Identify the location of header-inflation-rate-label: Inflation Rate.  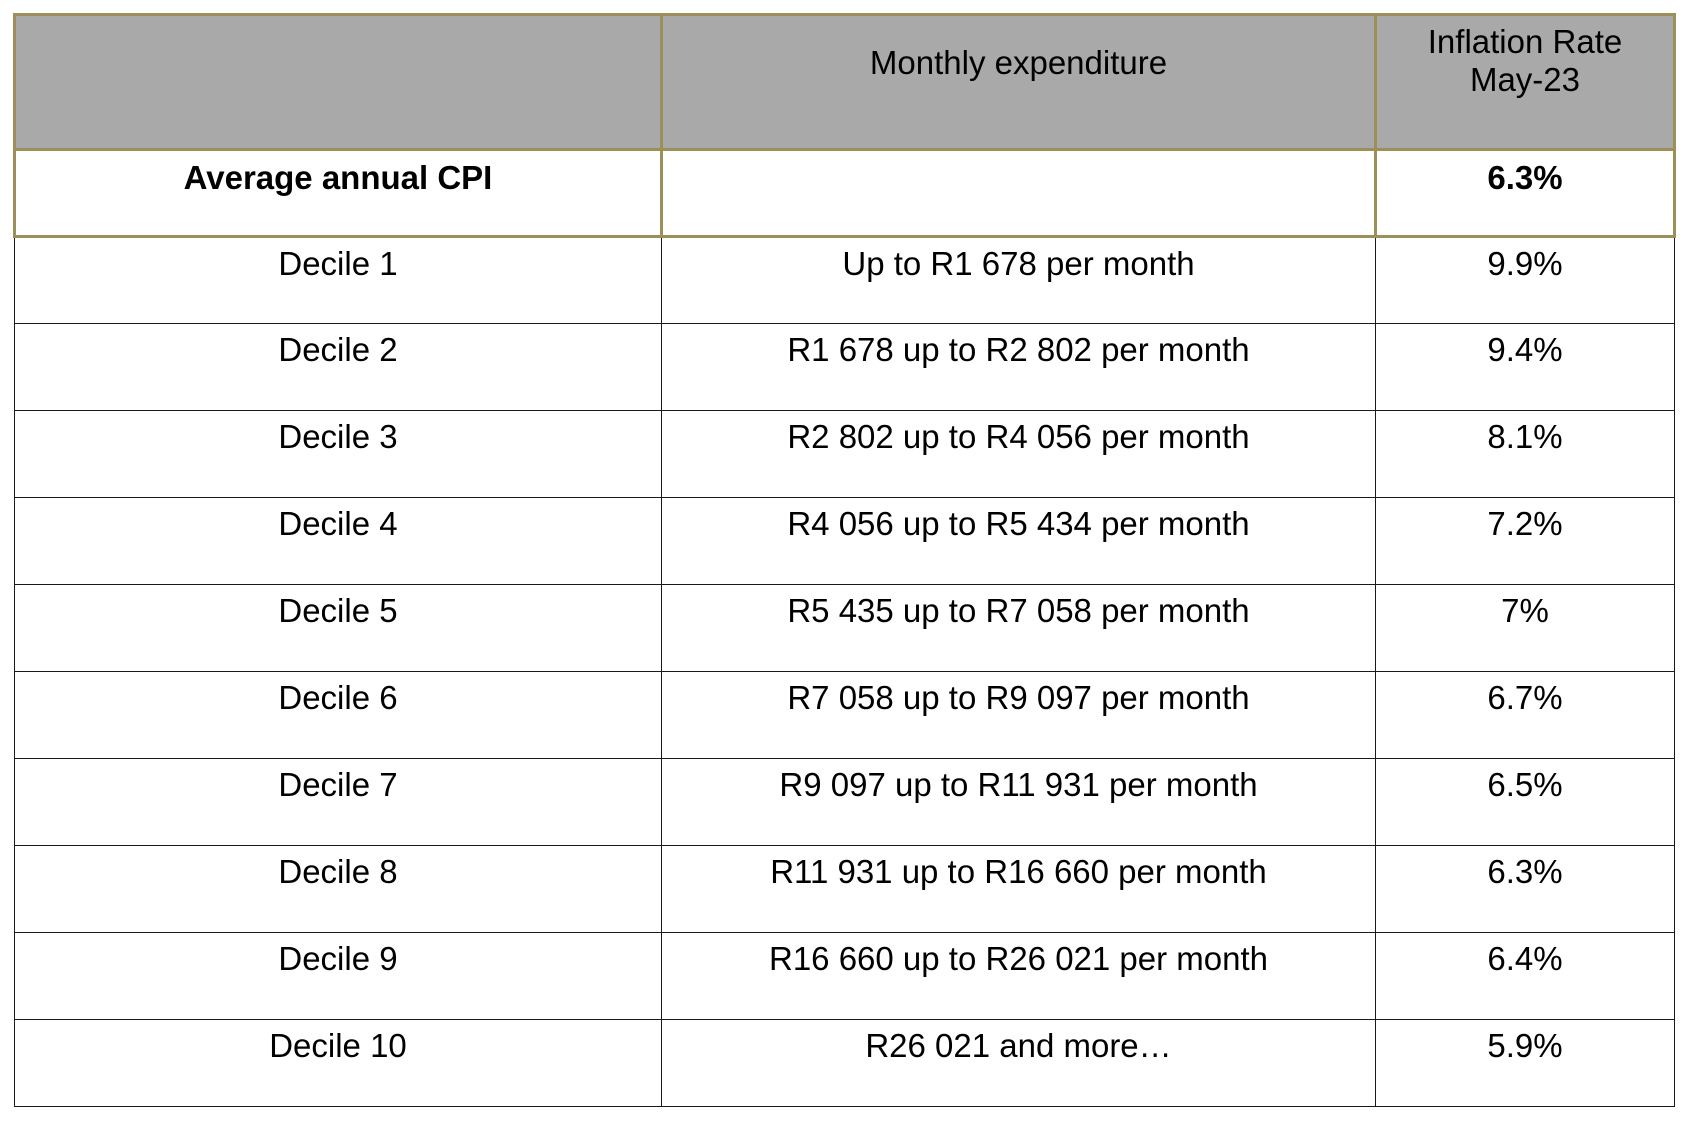
(1525, 41).